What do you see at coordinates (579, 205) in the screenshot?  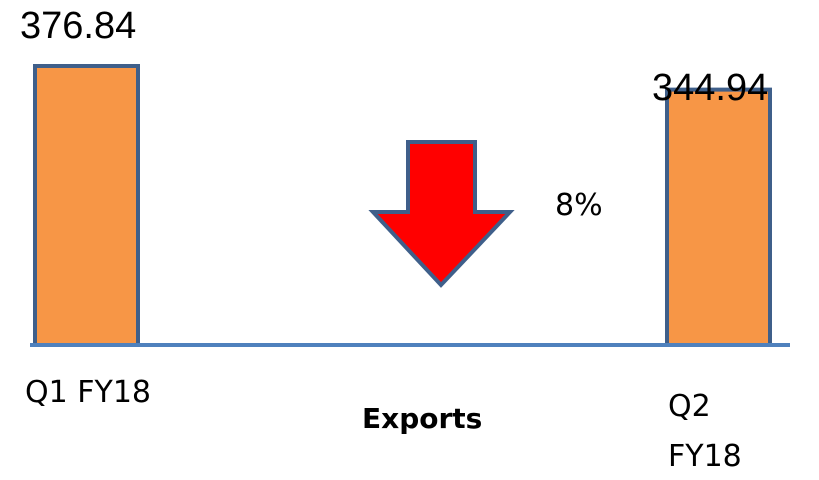 I see `change-percent-label: 8%` at bounding box center [579, 205].